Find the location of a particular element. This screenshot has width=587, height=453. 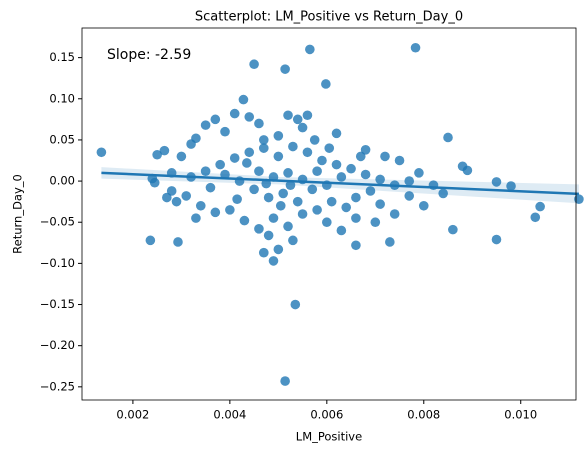

y-tick-label: −0.10 is located at coordinates (57, 263).